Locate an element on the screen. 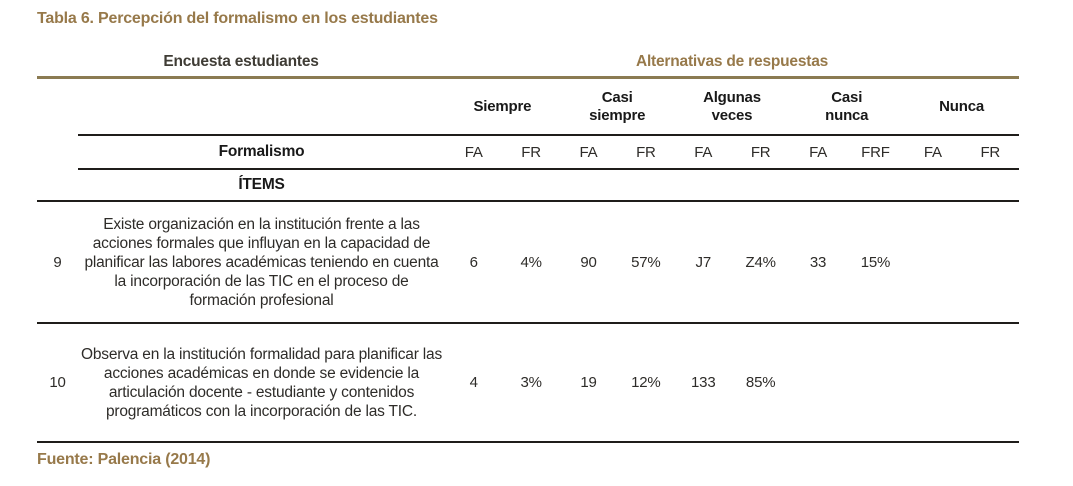  value-cell: 6 is located at coordinates (474, 262).